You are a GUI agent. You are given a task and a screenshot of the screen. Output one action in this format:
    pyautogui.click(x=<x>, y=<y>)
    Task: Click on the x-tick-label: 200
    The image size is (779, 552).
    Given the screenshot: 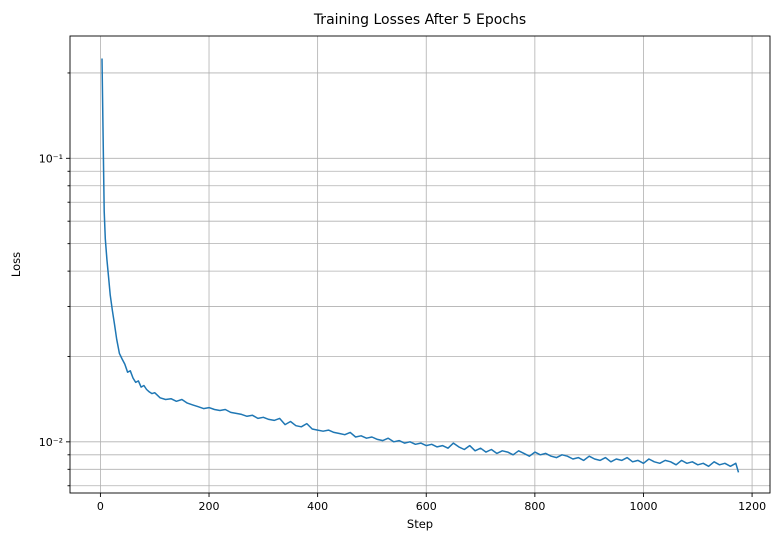 What is the action you would take?
    pyautogui.click(x=209, y=506)
    